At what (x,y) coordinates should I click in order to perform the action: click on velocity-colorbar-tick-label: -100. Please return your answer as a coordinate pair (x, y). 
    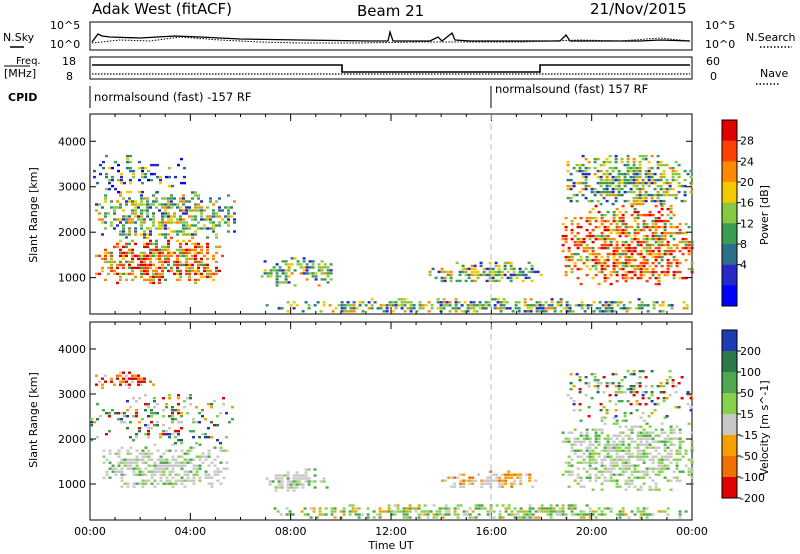
    Looking at the image, I should click on (752, 477).